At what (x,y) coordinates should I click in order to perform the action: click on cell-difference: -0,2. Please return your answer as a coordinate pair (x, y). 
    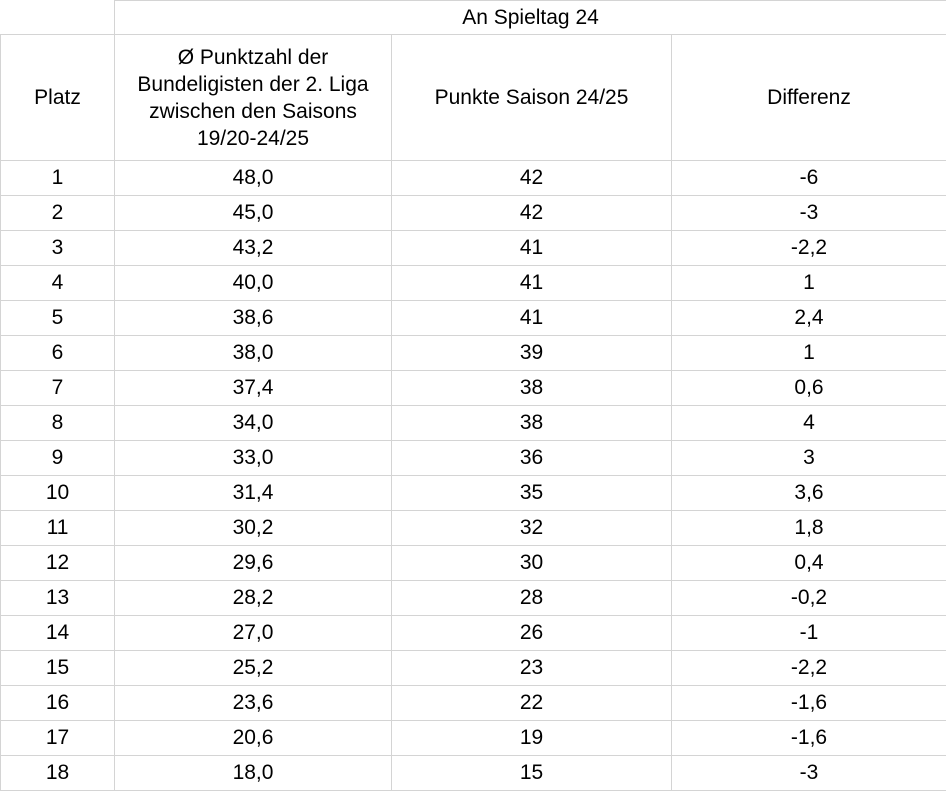
    Looking at the image, I should click on (808, 598).